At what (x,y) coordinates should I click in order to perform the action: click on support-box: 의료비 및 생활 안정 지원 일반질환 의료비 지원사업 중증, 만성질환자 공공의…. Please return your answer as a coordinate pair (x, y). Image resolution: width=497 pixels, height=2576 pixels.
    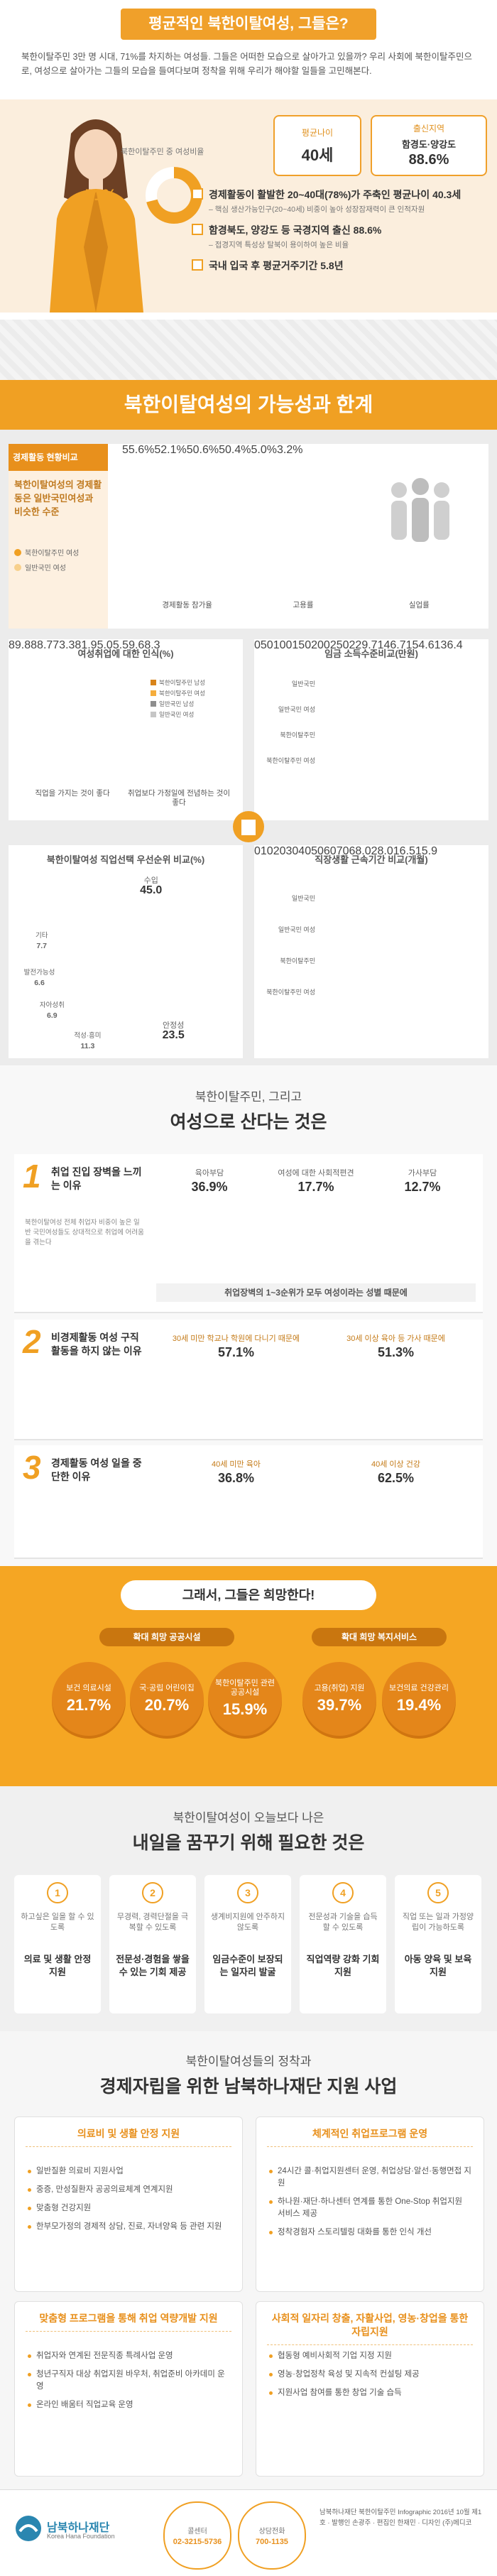
    Looking at the image, I should click on (128, 2204).